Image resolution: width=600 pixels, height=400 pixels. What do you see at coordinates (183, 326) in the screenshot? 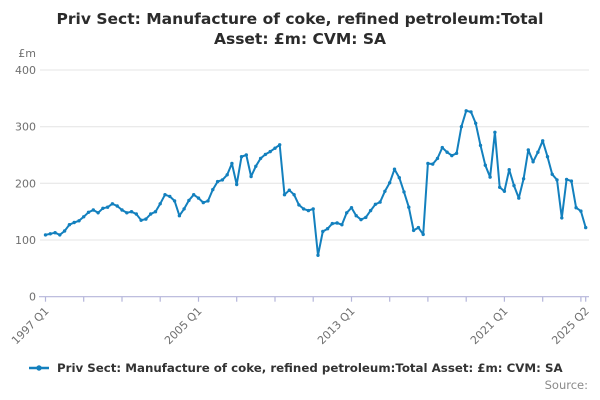
I see `svg-text: 2005 Q1` at bounding box center [183, 326].